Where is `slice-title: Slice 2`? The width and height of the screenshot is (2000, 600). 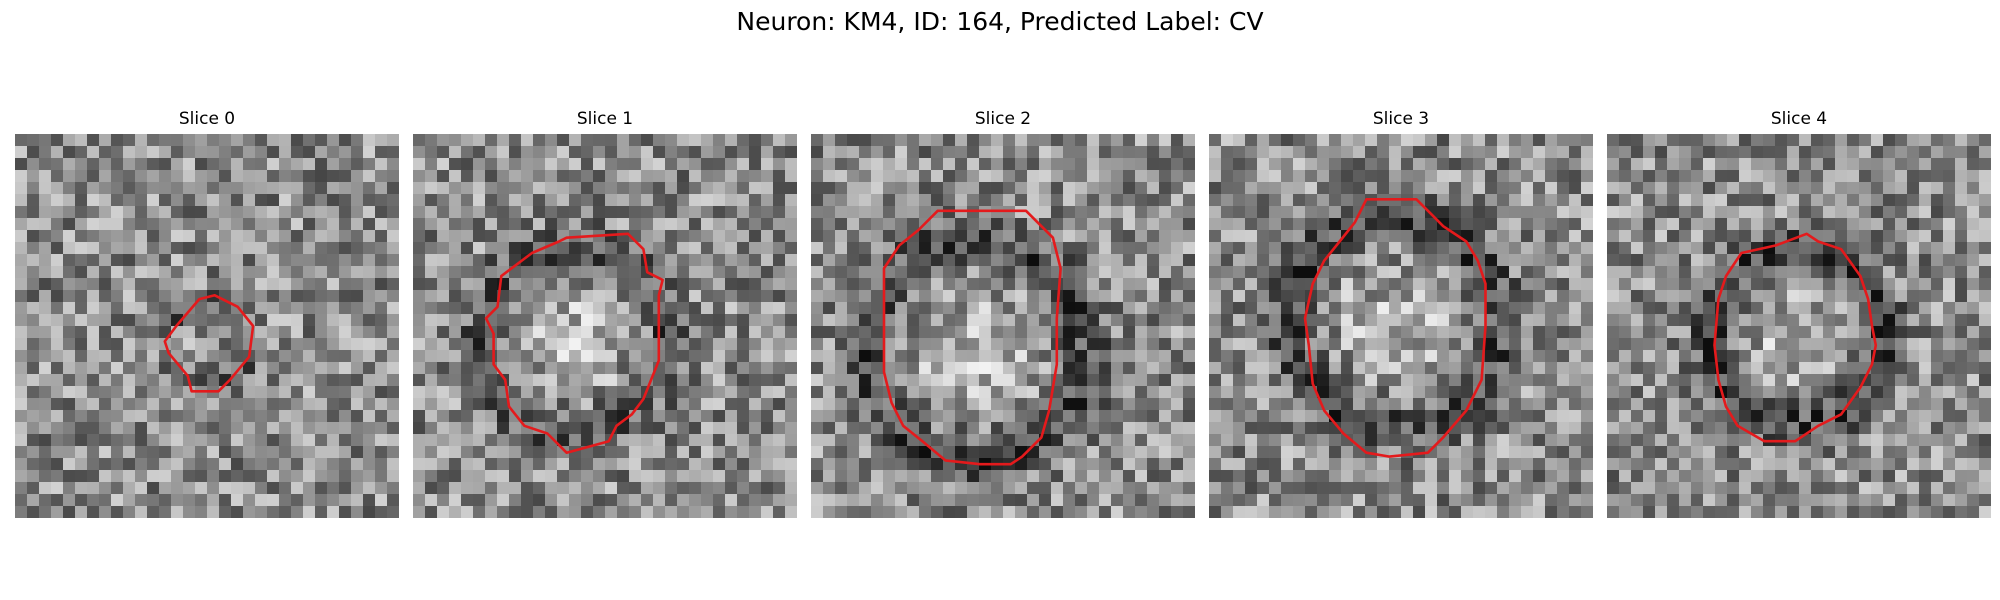 slice-title: Slice 2 is located at coordinates (1003, 119).